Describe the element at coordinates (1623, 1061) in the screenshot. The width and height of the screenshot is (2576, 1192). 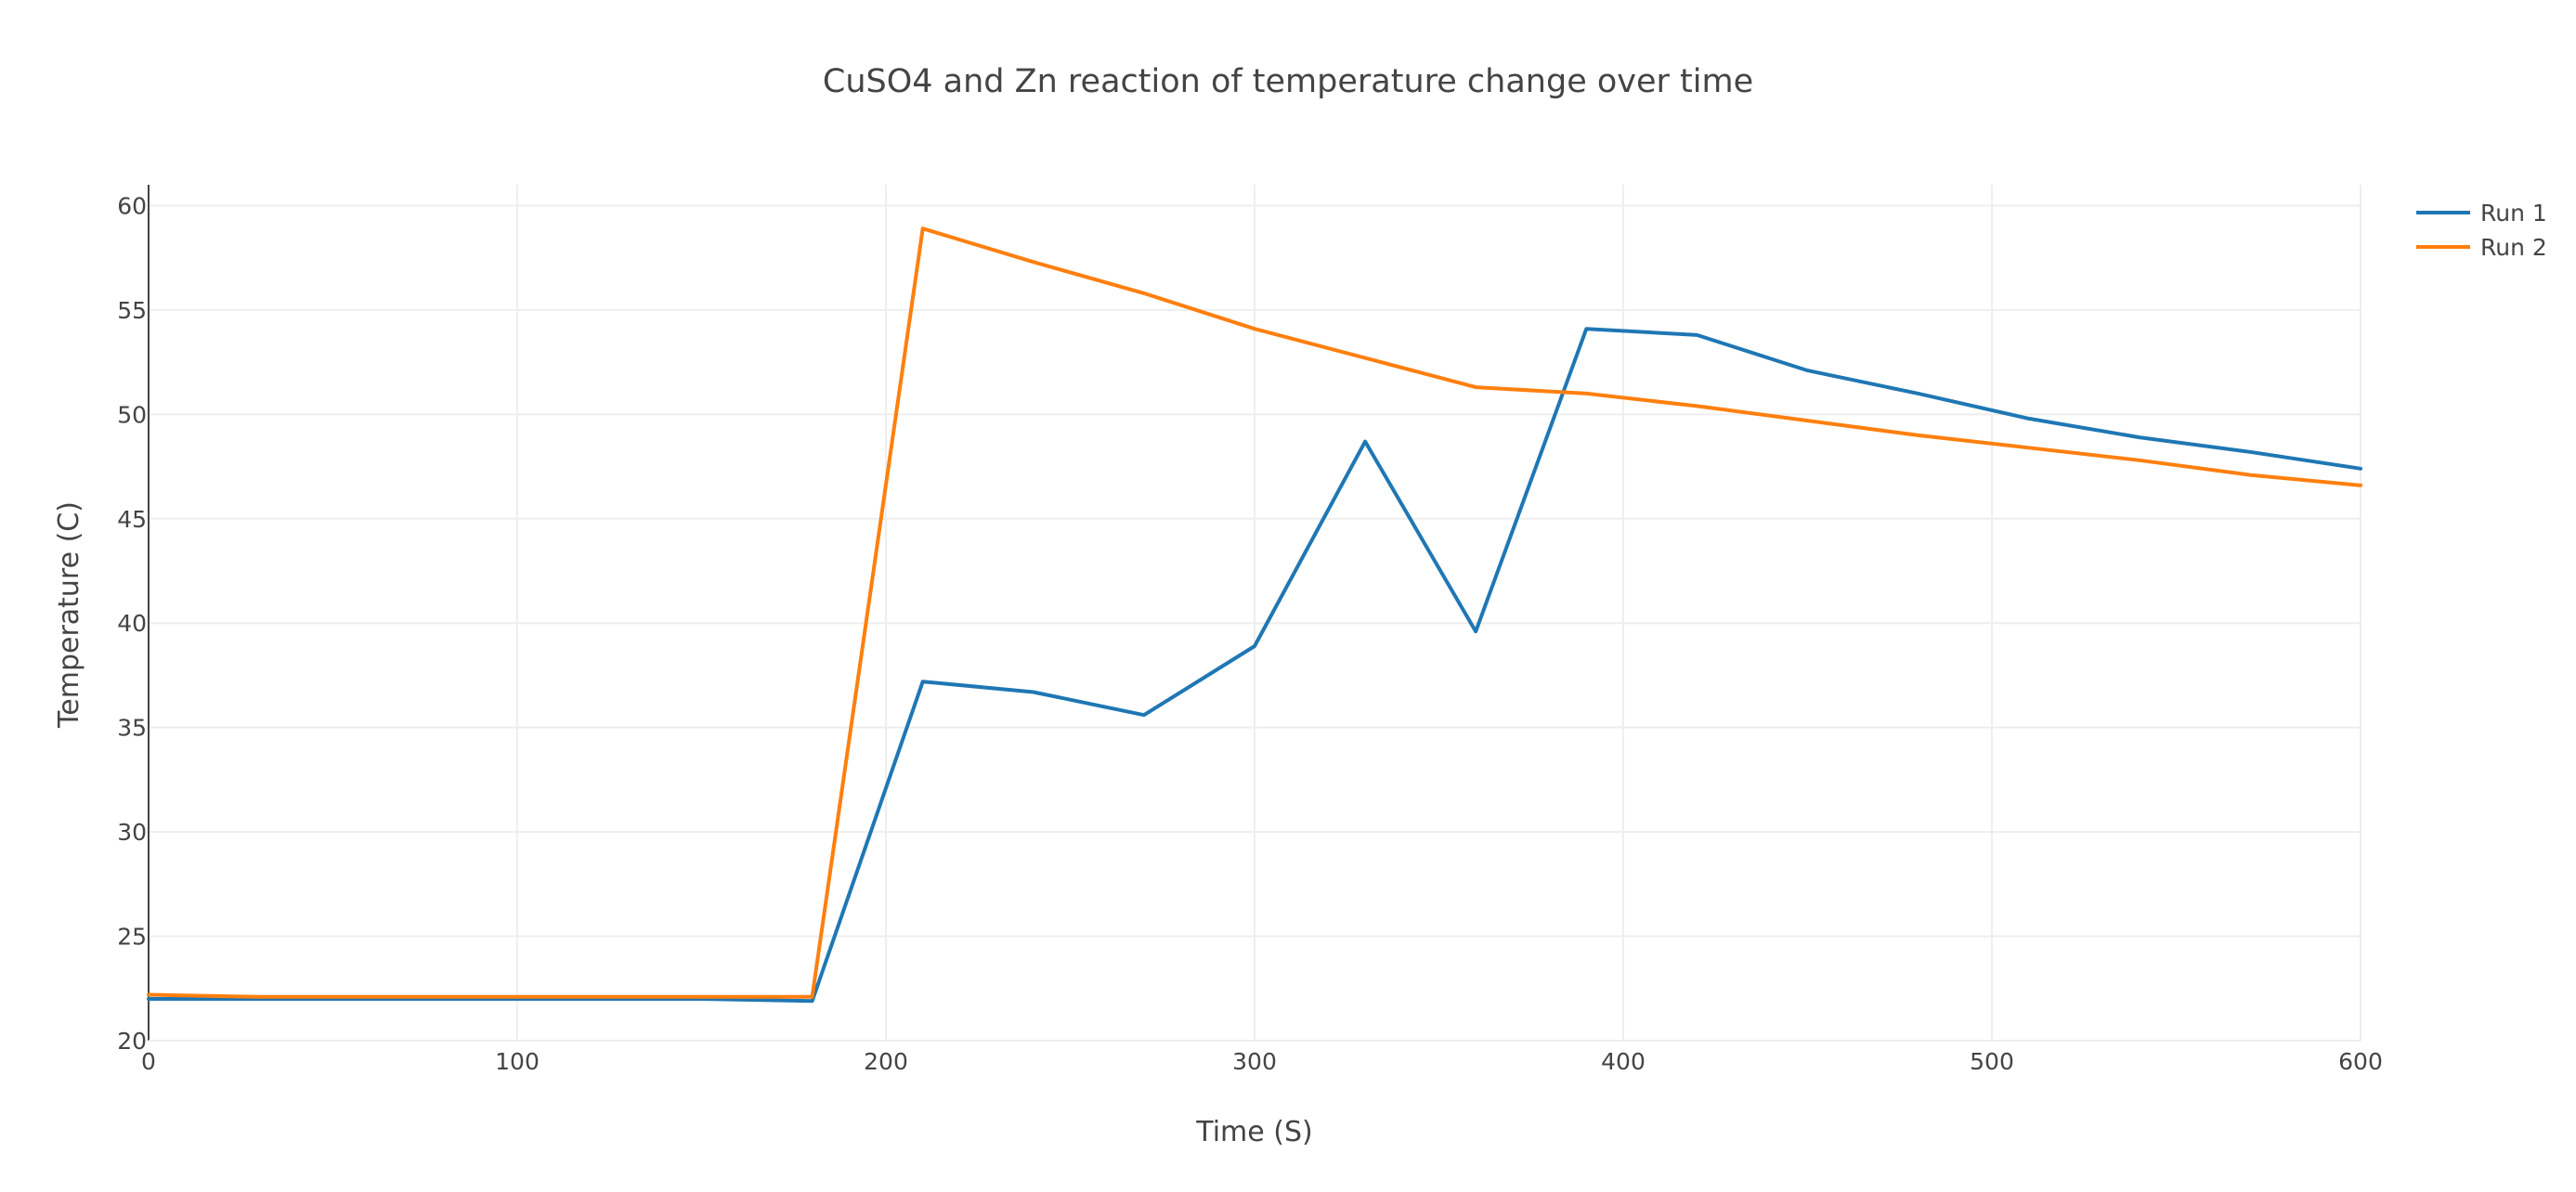
I see `x-tick-label: 400` at that location.